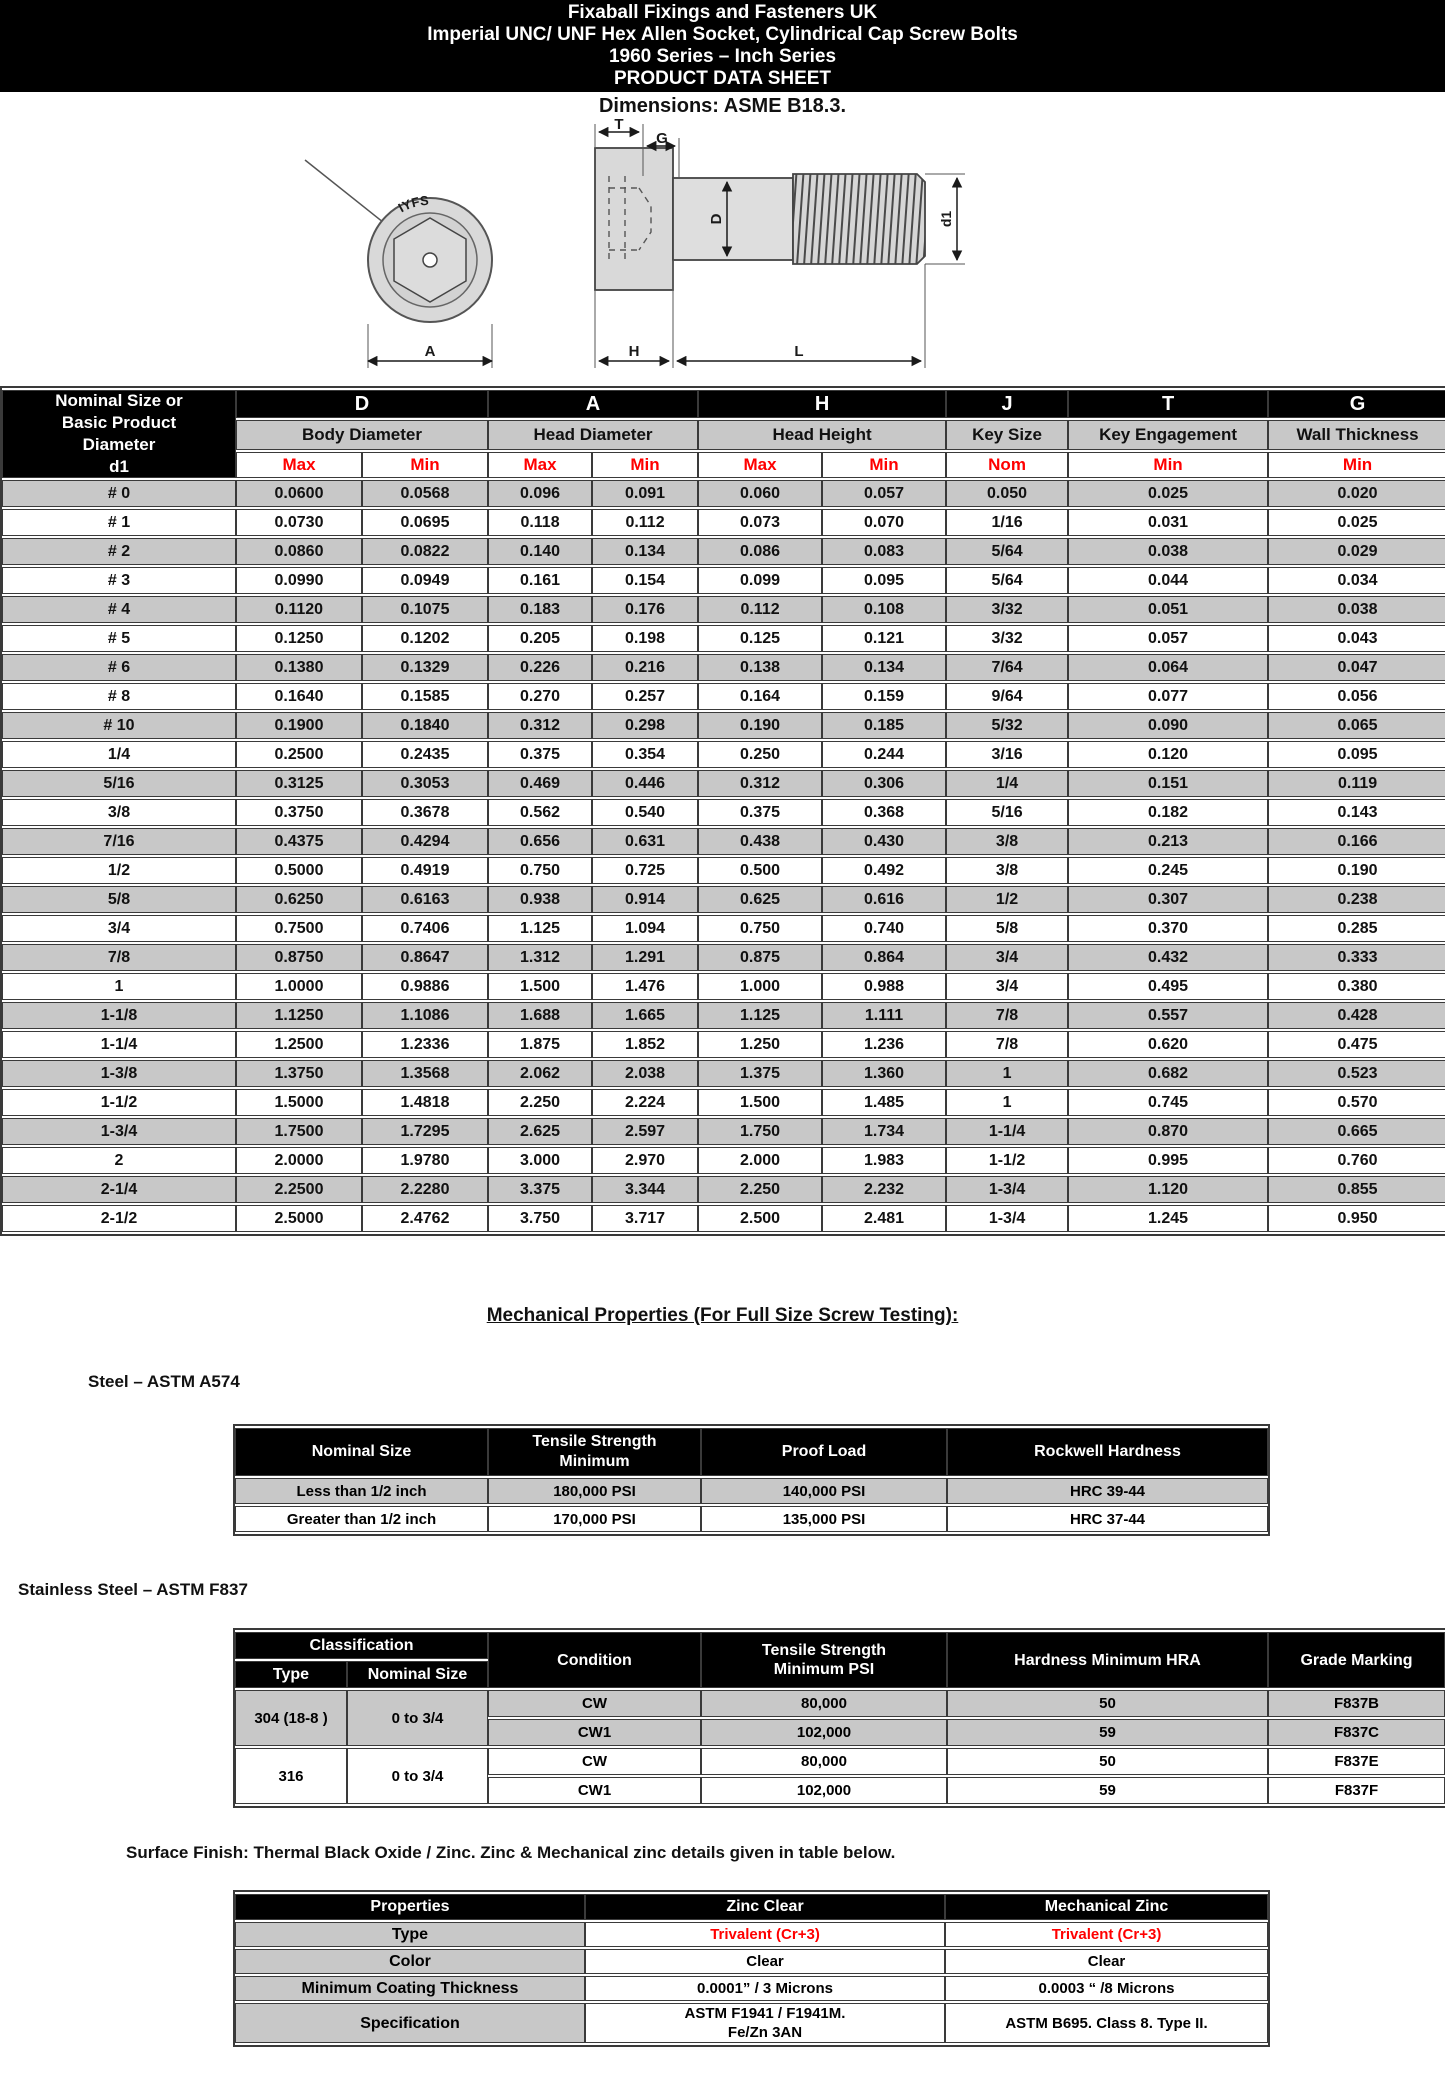 The width and height of the screenshot is (1445, 2092). I want to click on cell: 1.7500, so click(299, 1131).